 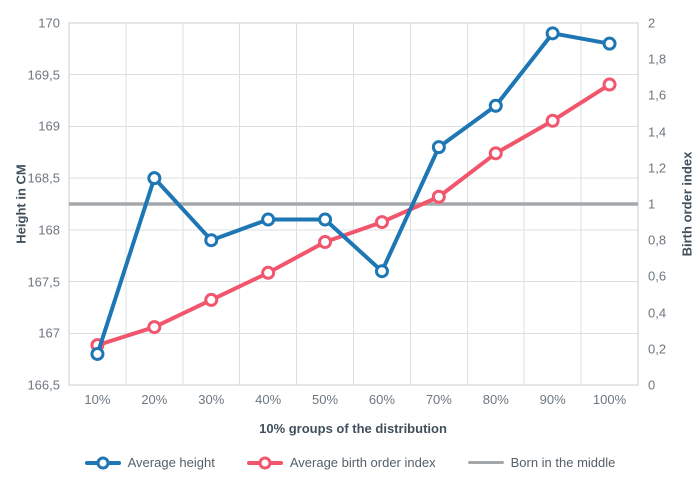 What do you see at coordinates (657, 95) in the screenshot?
I see `right-axis-tick-label: 1,6` at bounding box center [657, 95].